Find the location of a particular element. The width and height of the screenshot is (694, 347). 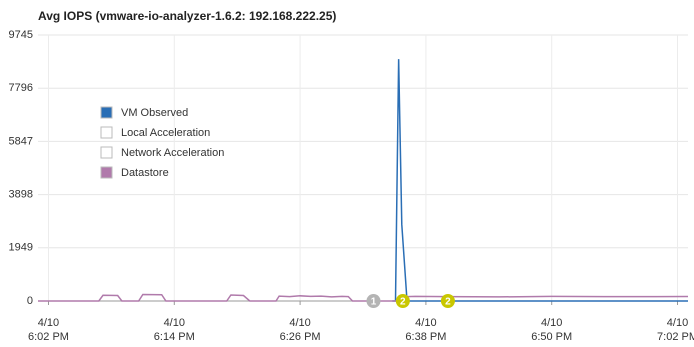

x-tick-label: 4/10 6:38 PM is located at coordinates (426, 330).